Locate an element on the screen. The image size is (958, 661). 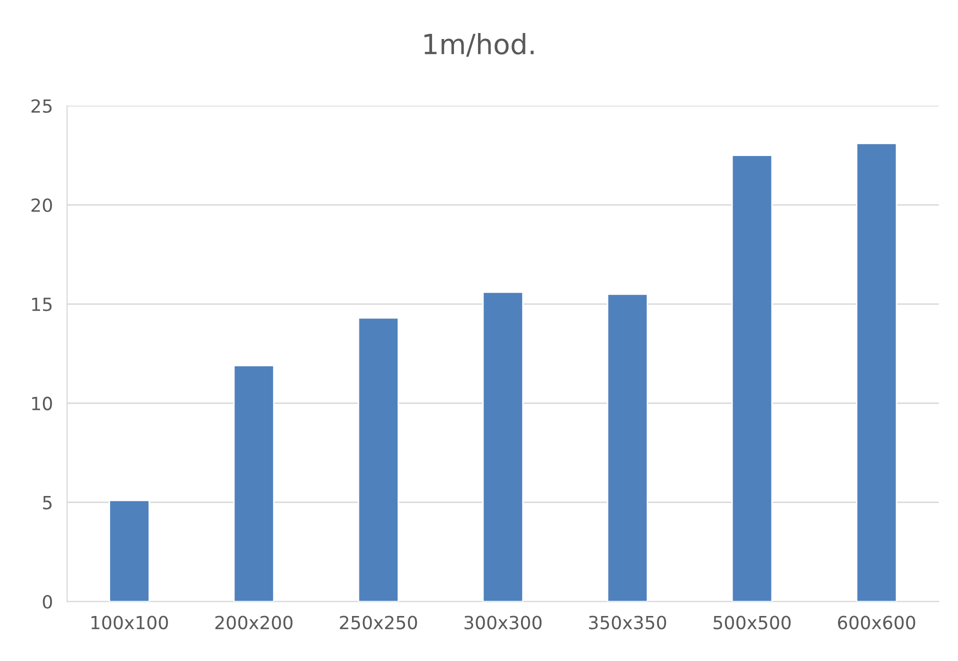
y-tick-label: 25 is located at coordinates (42, 106).